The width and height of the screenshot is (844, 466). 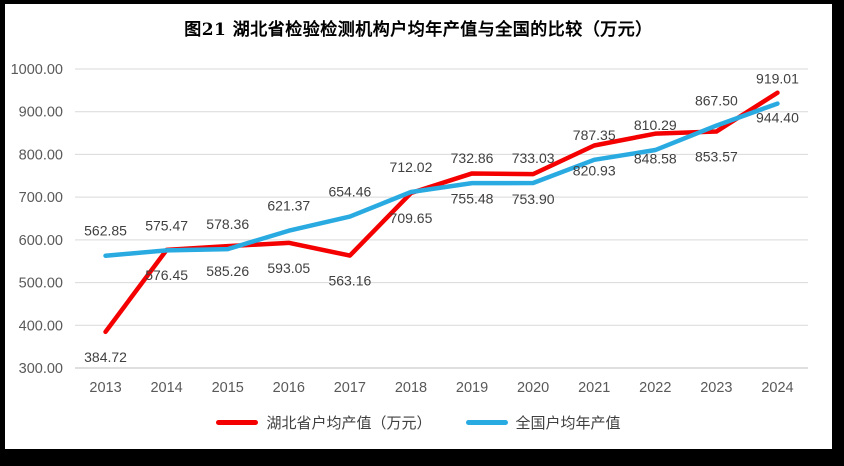 What do you see at coordinates (777, 79) in the screenshot?
I see `data-label: 919.01` at bounding box center [777, 79].